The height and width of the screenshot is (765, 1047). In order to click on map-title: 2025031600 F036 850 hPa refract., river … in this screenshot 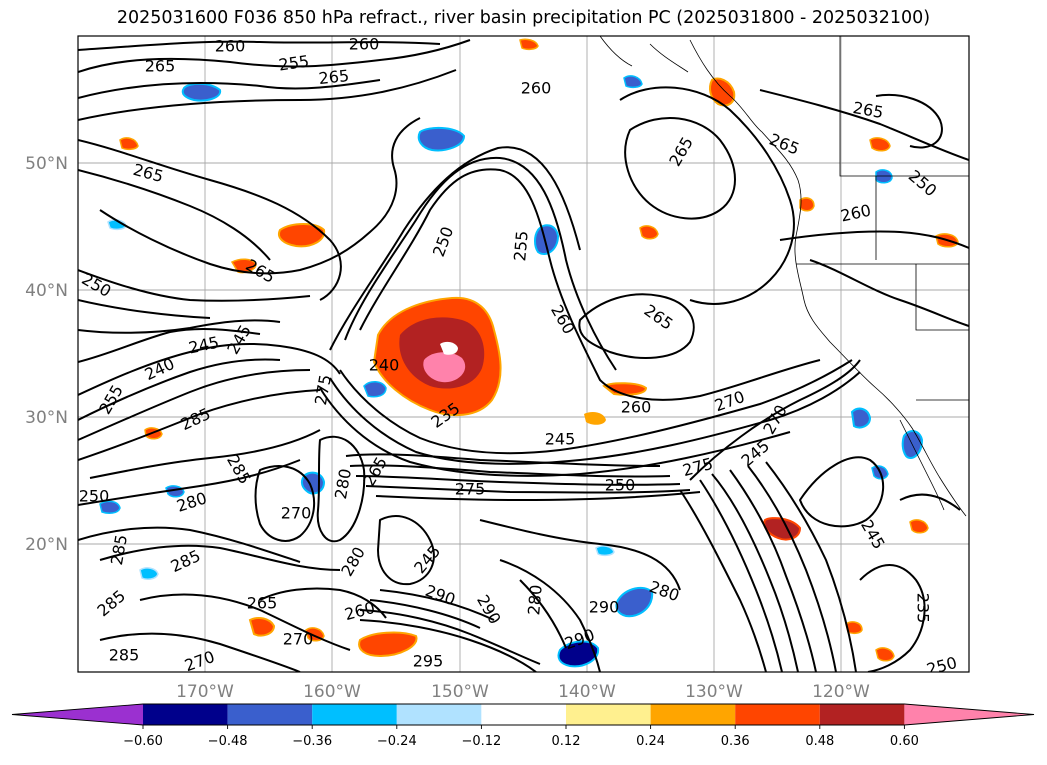, I will do `click(523, 18)`.